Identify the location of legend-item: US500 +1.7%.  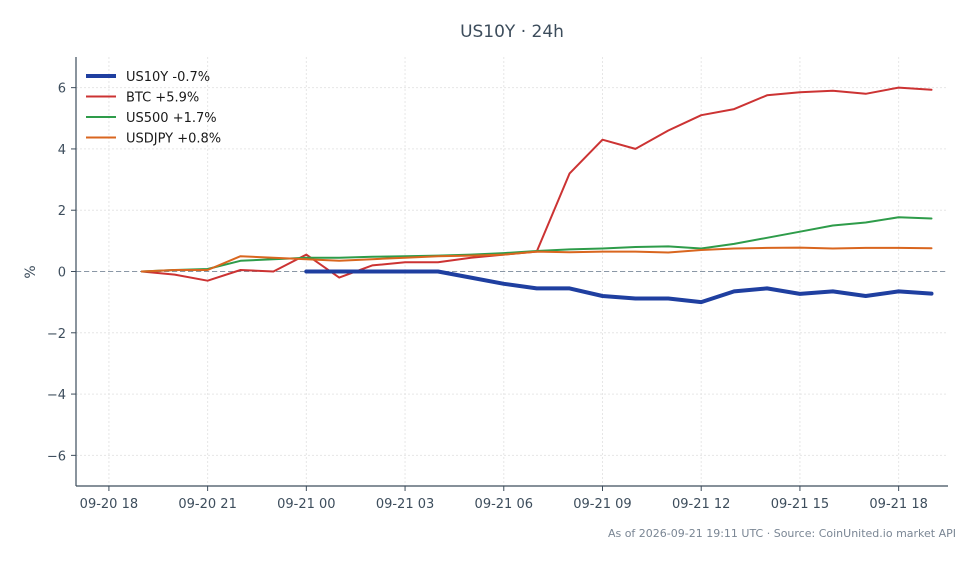
(151, 118).